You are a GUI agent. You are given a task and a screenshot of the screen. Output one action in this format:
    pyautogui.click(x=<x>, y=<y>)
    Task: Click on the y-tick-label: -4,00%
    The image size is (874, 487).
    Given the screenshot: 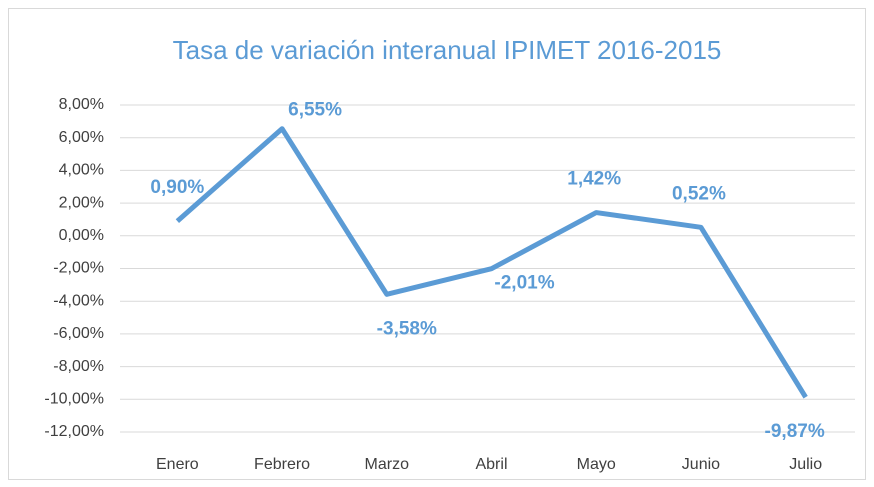 What is the action you would take?
    pyautogui.click(x=78, y=300)
    